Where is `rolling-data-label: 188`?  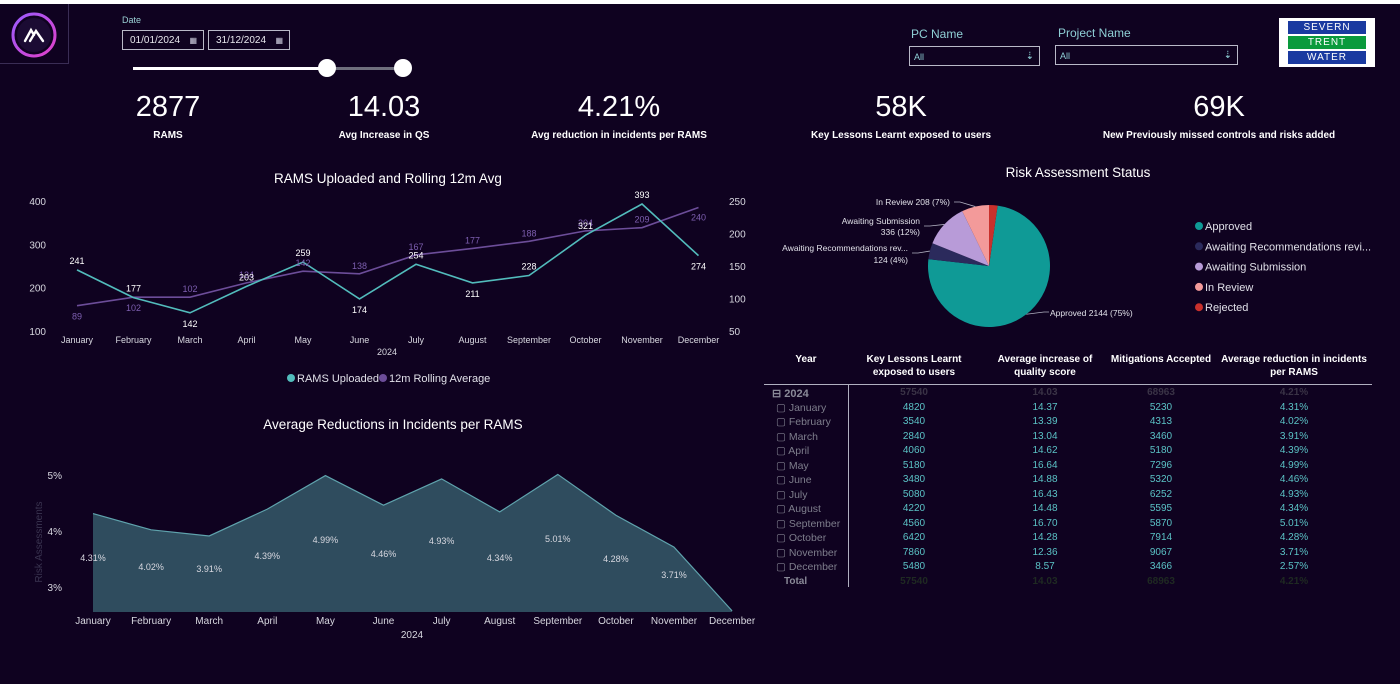
rolling-data-label: 188 is located at coordinates (528, 233).